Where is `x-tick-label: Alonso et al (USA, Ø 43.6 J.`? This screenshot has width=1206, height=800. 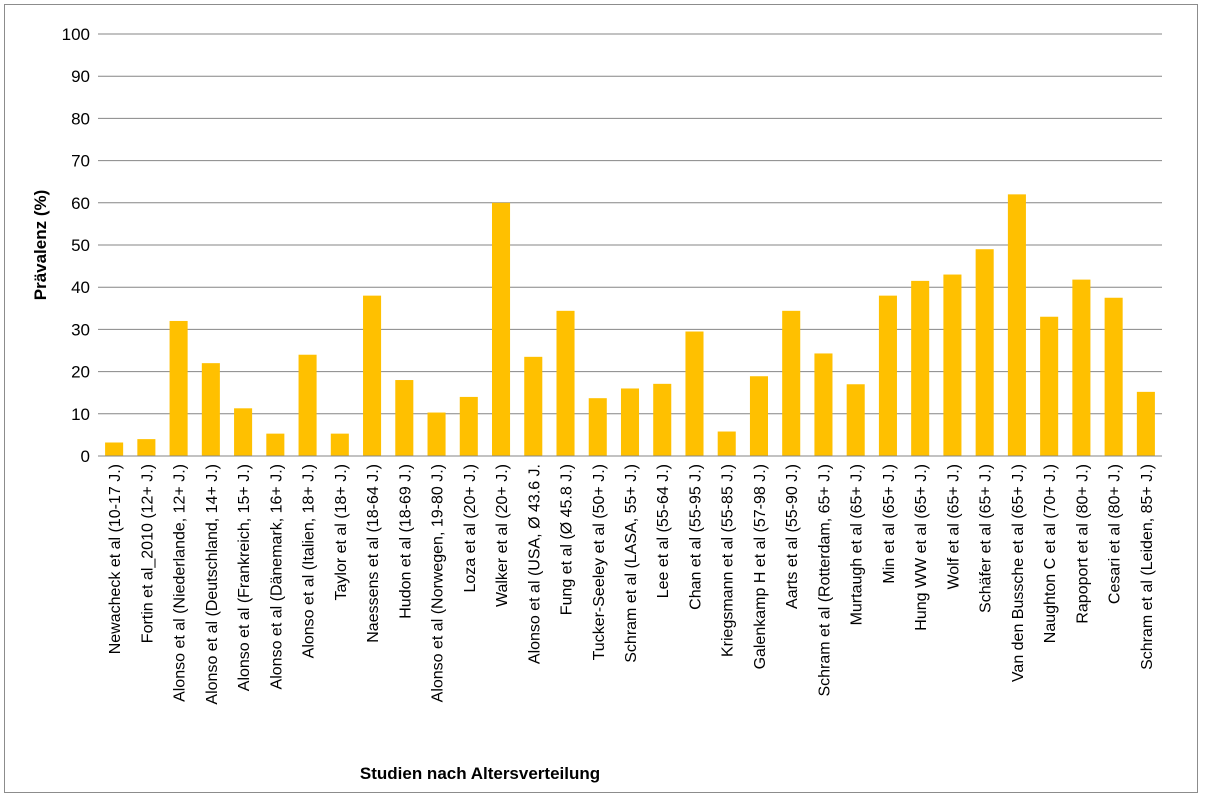
x-tick-label: Alonso et al (USA, Ø 43.6 J. is located at coordinates (534, 564).